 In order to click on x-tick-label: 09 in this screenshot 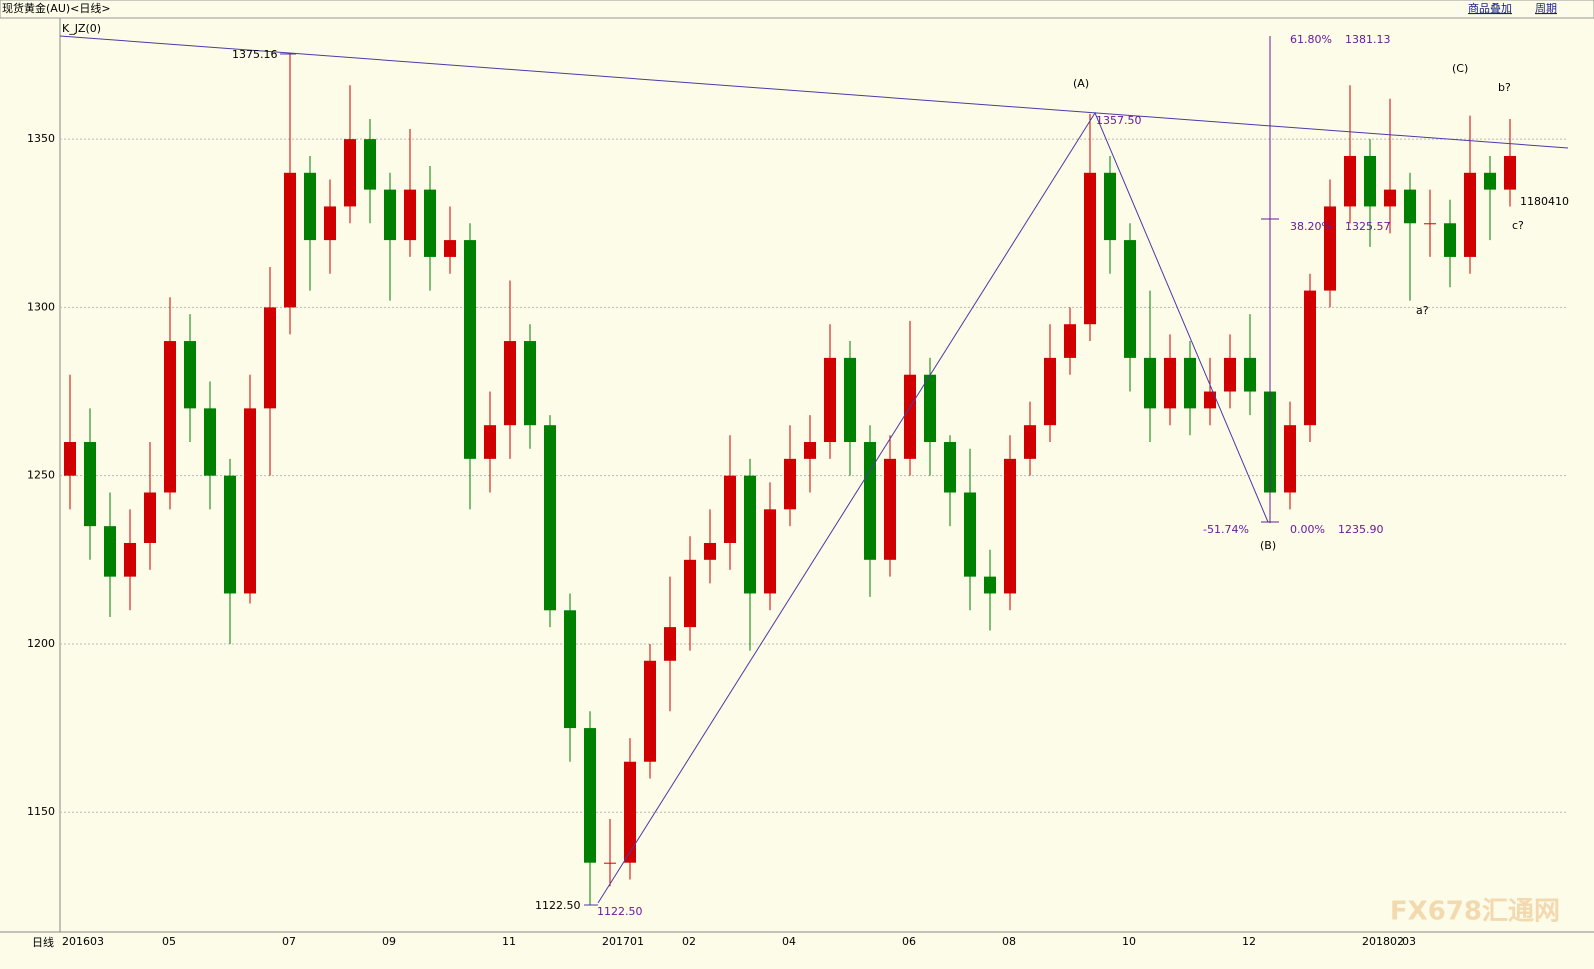, I will do `click(389, 941)`.